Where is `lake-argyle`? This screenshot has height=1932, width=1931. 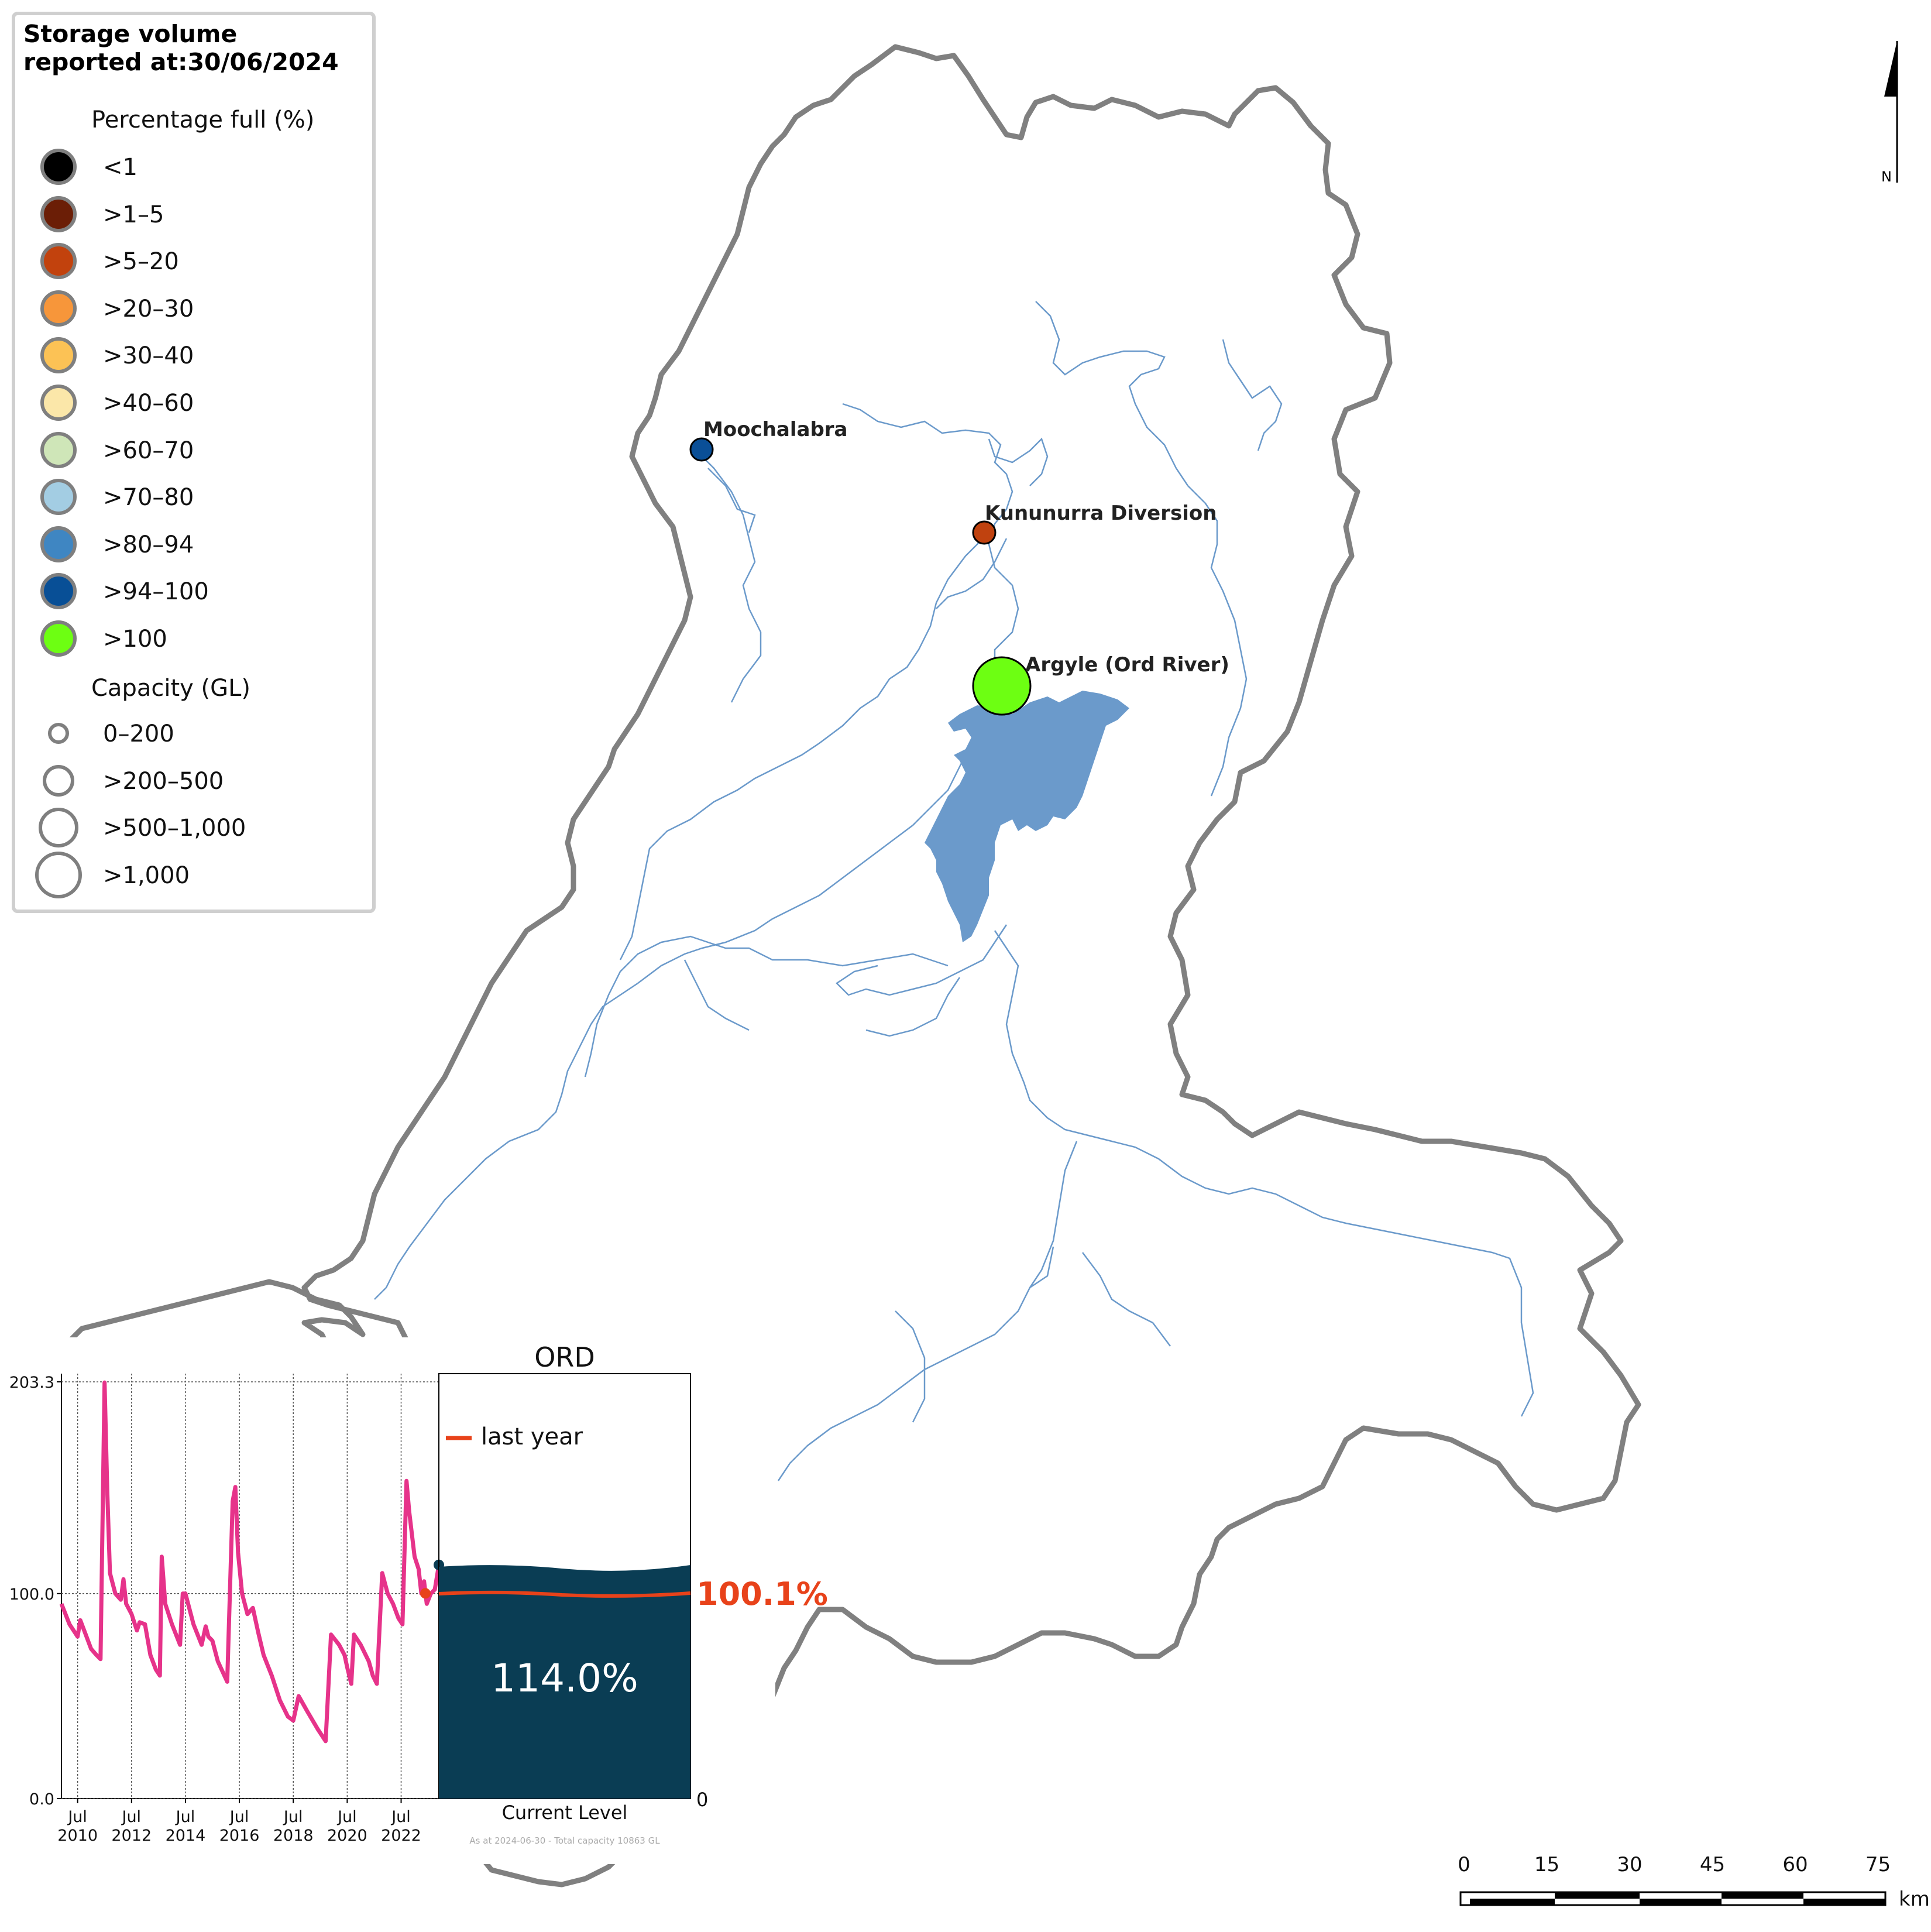 lake-argyle is located at coordinates (1027, 816).